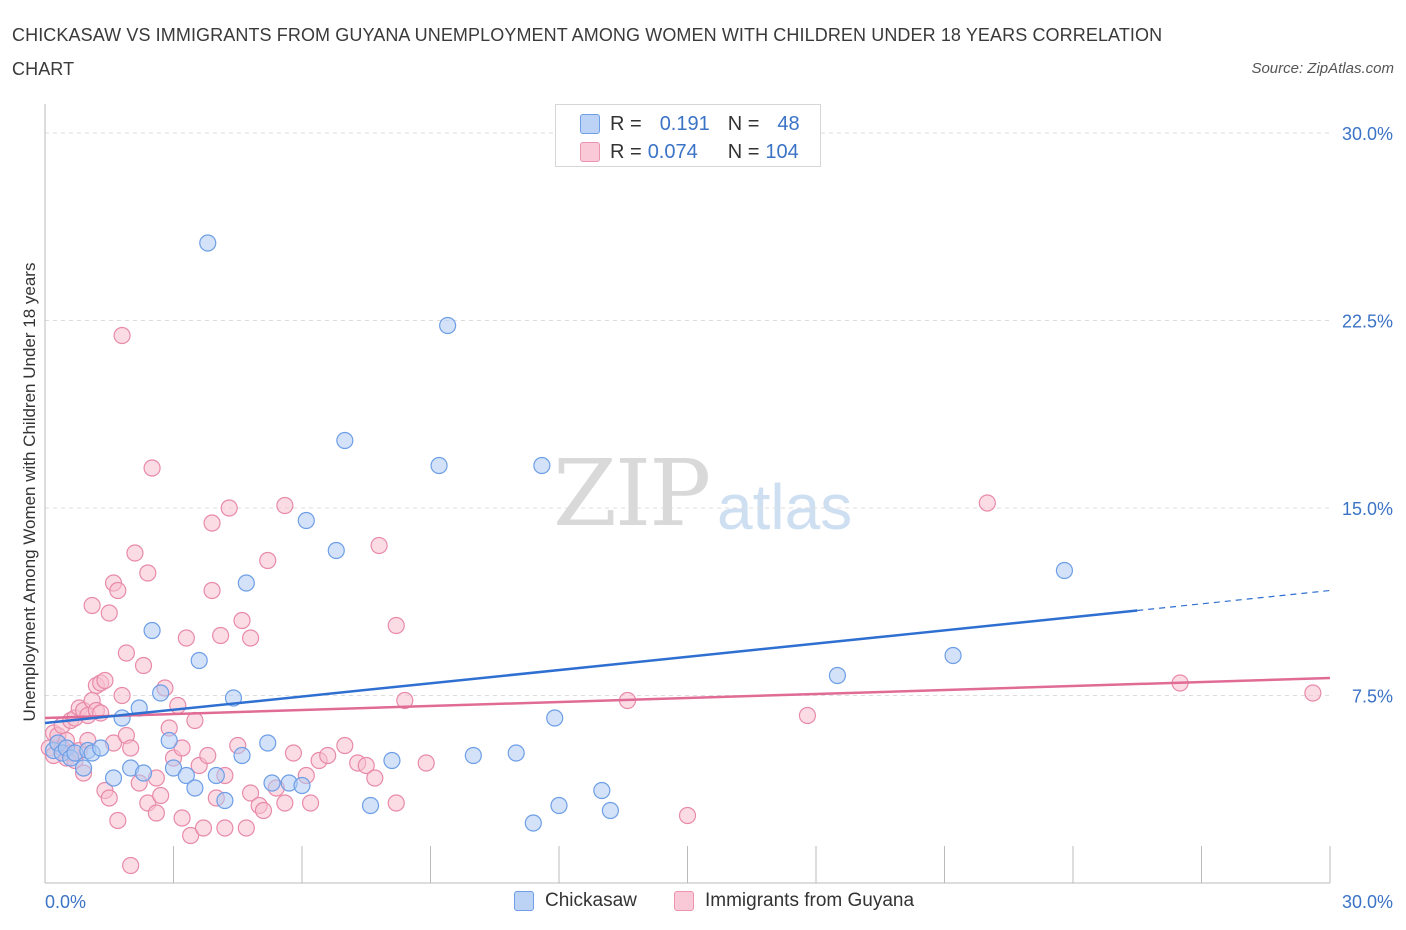 The width and height of the screenshot is (1406, 930). I want to click on stats-legend: R = 0.191 N = 48 R = 0.074 N = 104, so click(688, 135).